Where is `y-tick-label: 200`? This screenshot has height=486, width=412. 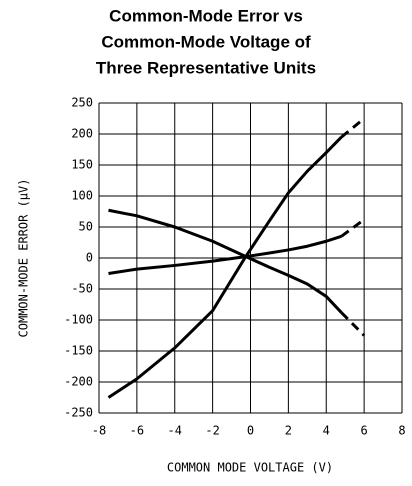
y-tick-label: 200 is located at coordinates (82, 134).